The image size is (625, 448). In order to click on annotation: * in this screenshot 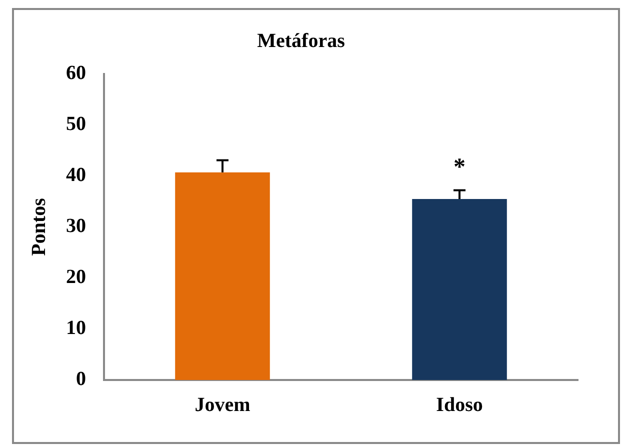, I will do `click(460, 167)`.